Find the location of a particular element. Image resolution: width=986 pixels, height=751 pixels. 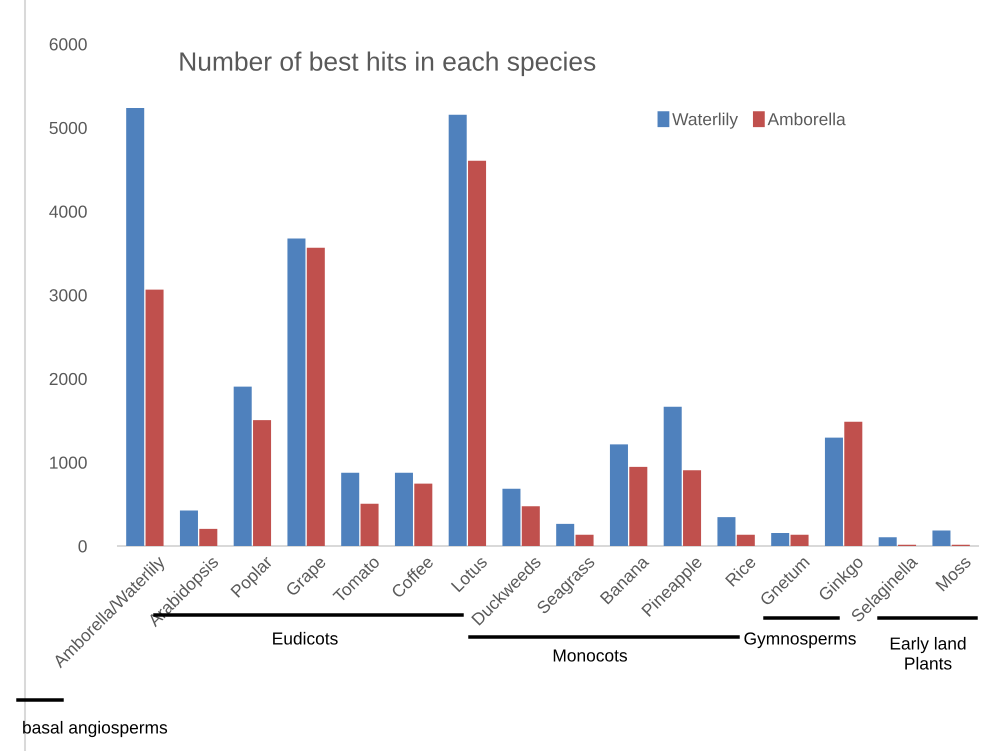

y-tick-label: 6000 is located at coordinates (68, 44).